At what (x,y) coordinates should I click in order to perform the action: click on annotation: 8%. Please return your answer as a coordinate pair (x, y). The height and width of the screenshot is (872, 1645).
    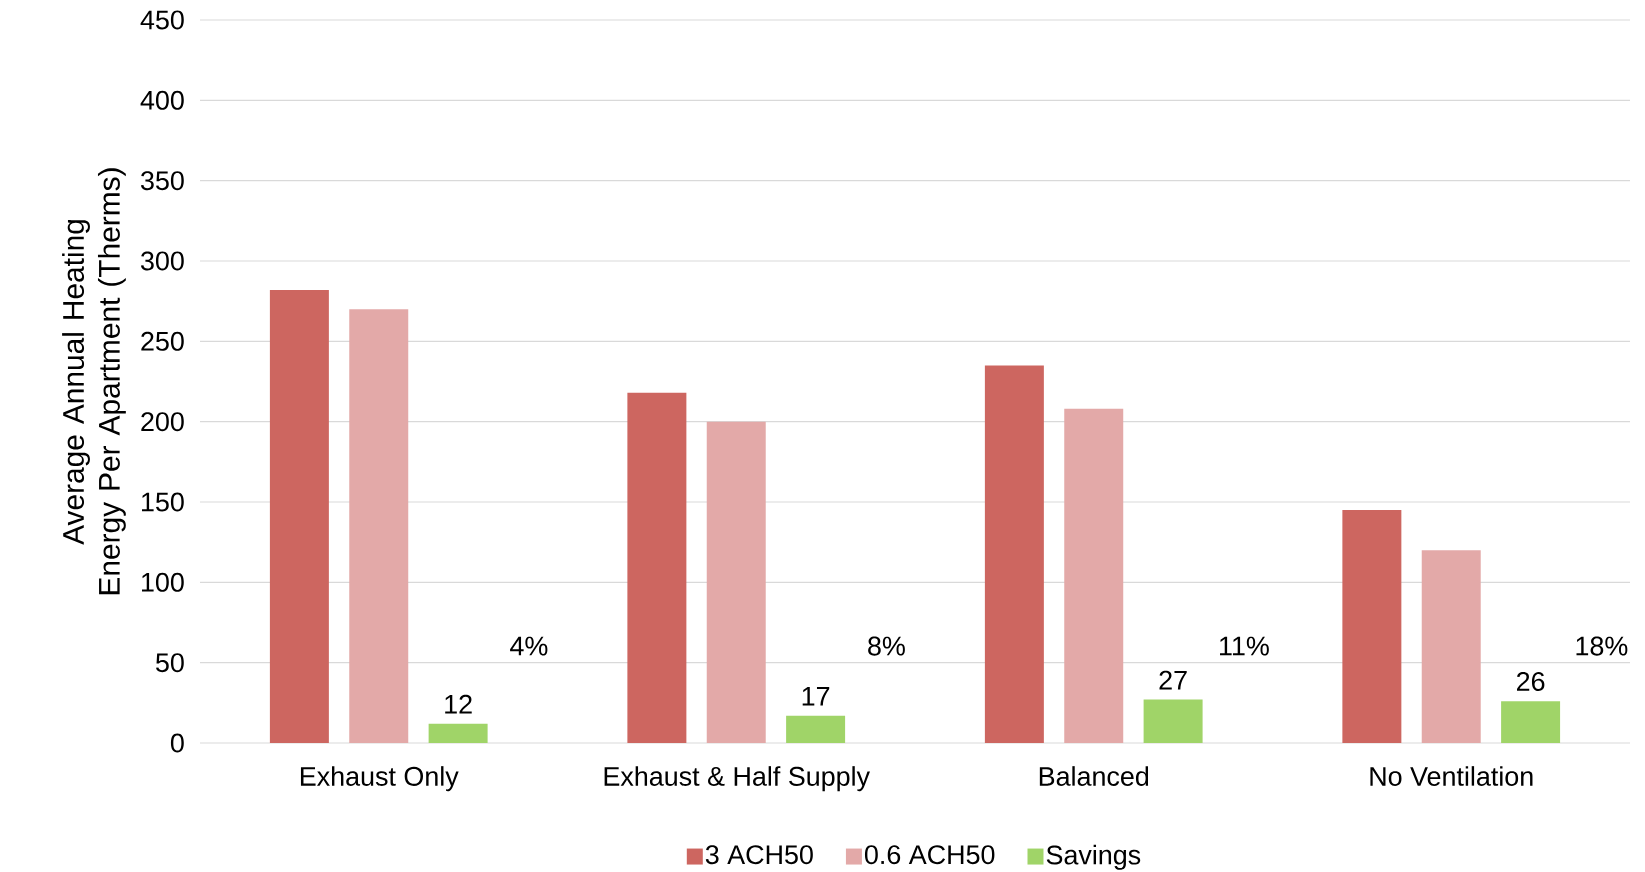
    Looking at the image, I should click on (886, 646).